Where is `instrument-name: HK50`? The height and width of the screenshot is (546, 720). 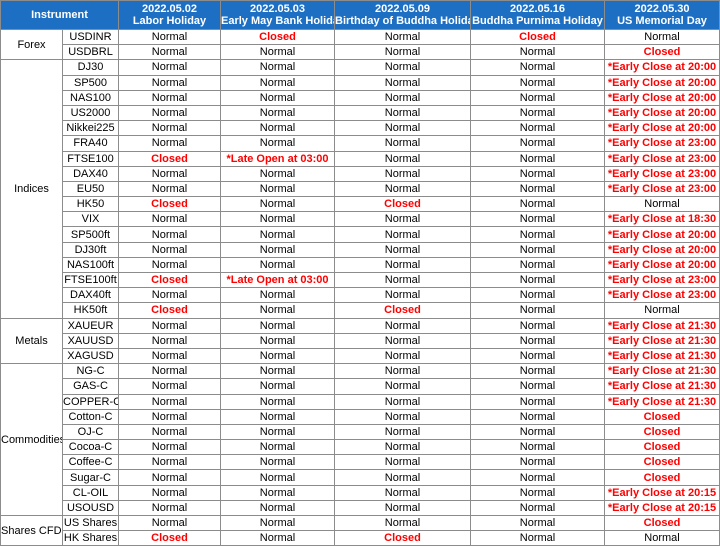
instrument-name: HK50 is located at coordinates (90, 204).